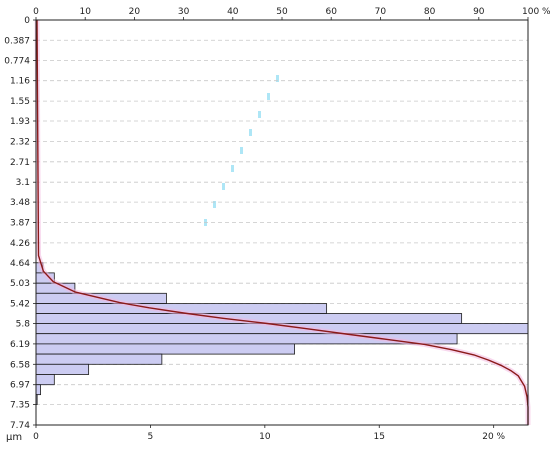 This screenshot has height=449, width=550. I want to click on bottom-tick-label: 15, so click(379, 437).